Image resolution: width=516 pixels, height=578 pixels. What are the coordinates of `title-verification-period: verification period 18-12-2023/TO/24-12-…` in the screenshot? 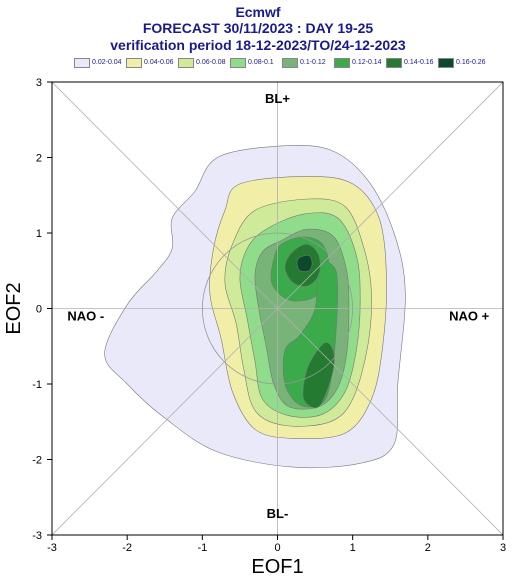 It's located at (258, 45).